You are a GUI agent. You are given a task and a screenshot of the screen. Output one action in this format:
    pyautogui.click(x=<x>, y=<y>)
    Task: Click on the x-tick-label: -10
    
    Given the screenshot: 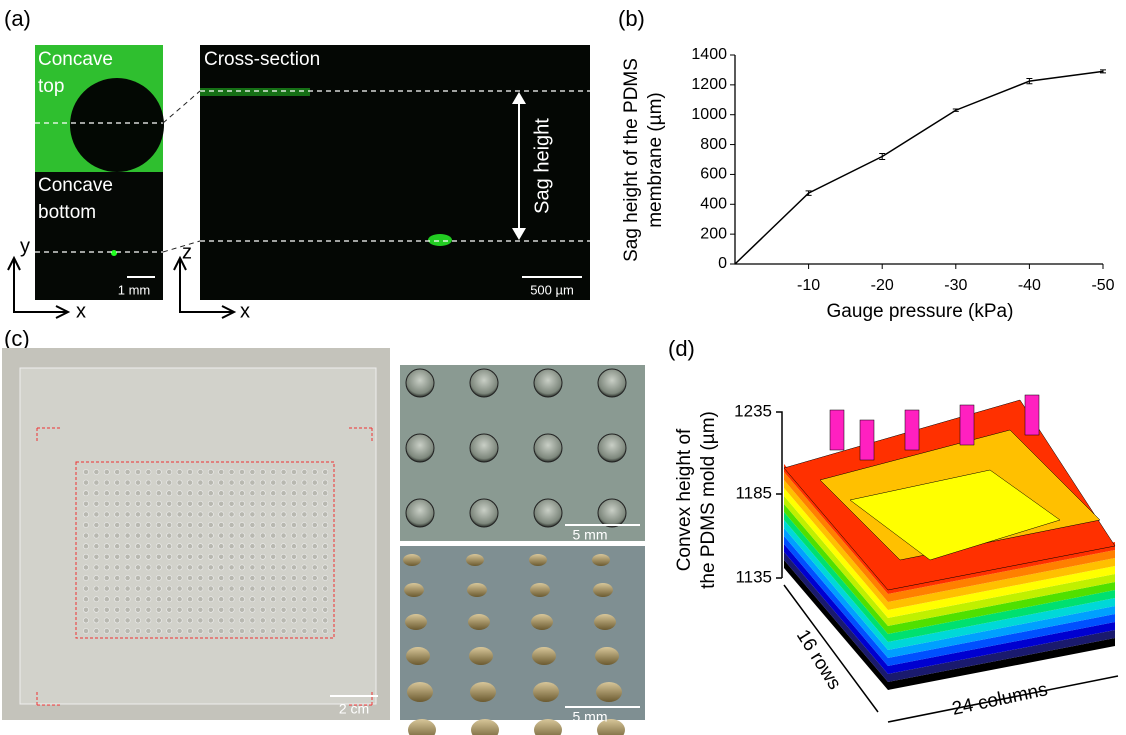 What is the action you would take?
    pyautogui.click(x=808, y=285)
    